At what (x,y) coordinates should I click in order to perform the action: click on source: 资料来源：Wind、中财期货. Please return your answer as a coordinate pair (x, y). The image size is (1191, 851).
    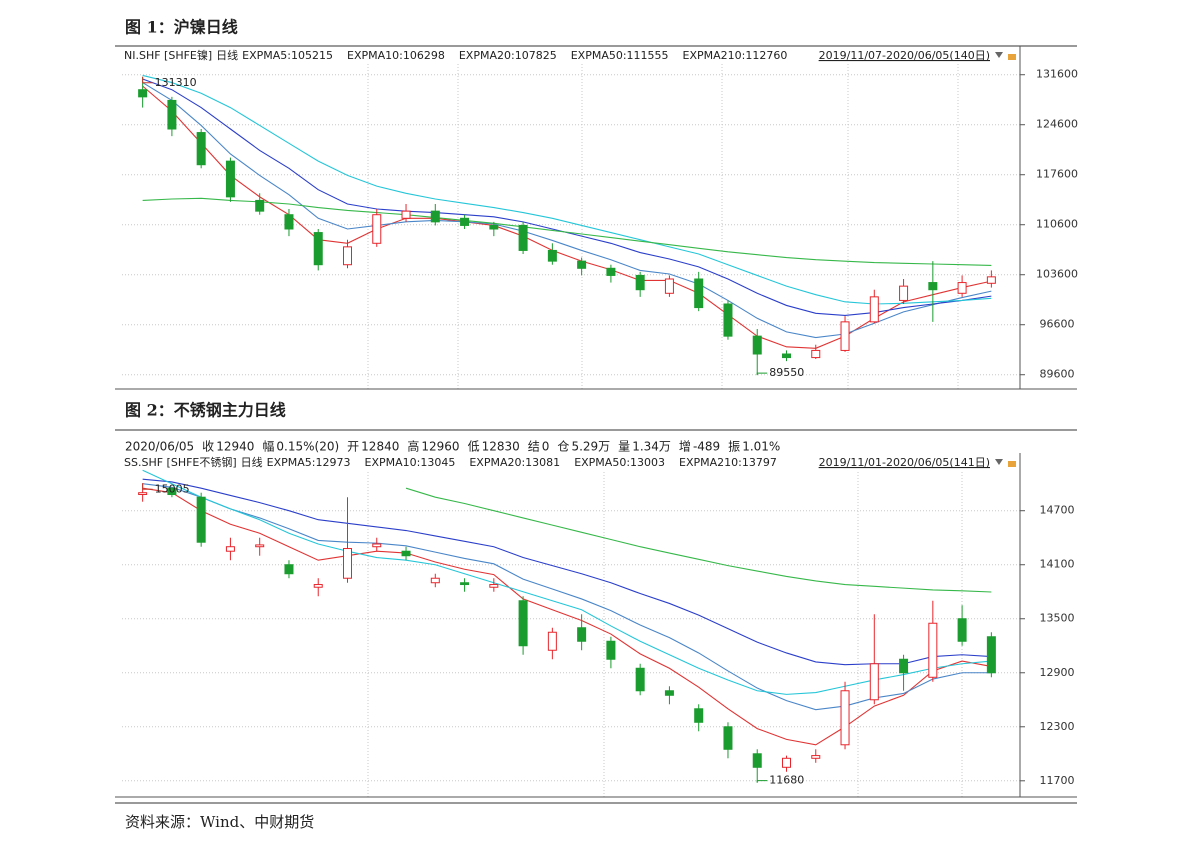
    Looking at the image, I should click on (219, 822).